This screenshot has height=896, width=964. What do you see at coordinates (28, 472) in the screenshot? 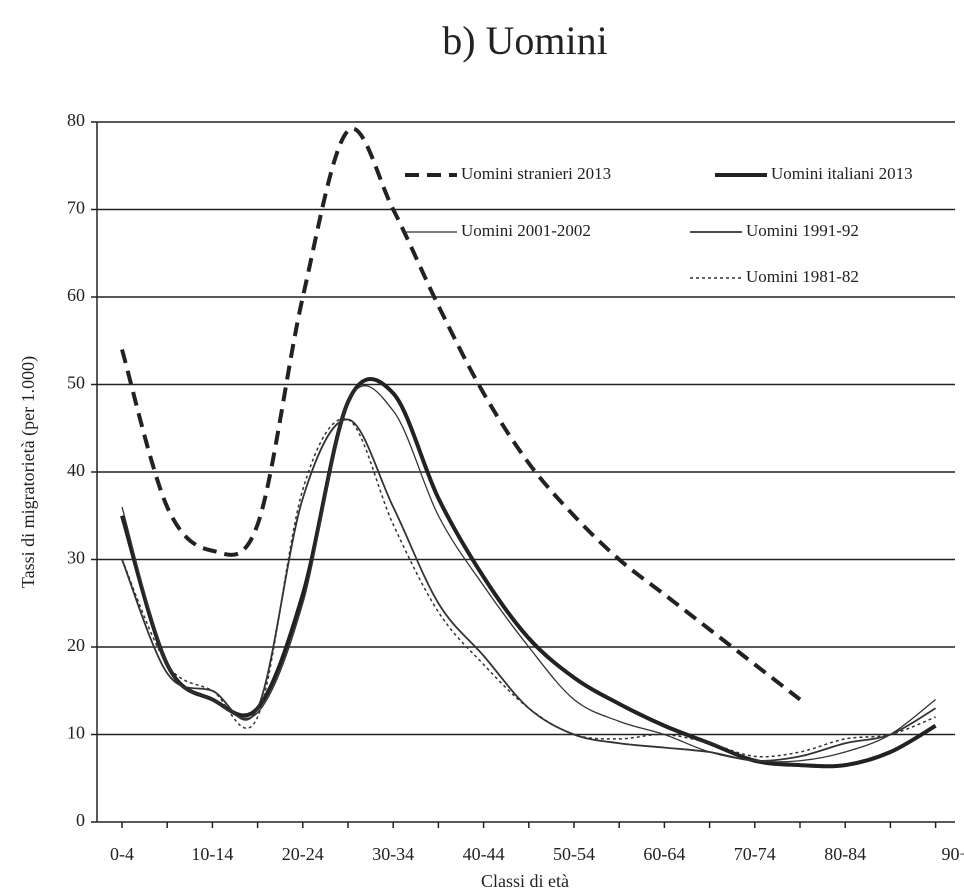
I see `y-axis-label: Tassi di migratorietà (per 1.000)` at bounding box center [28, 472].